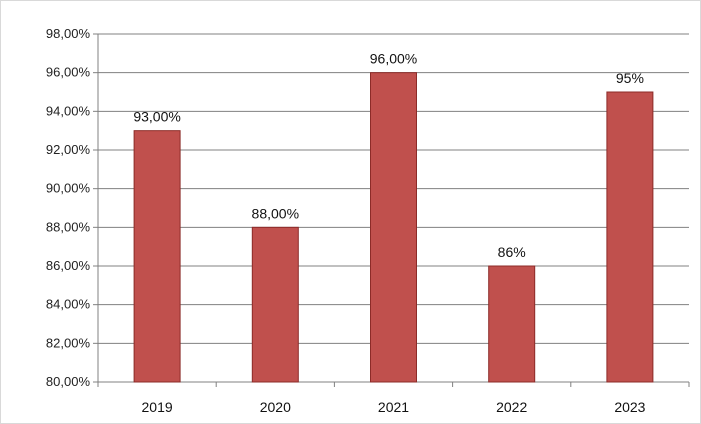 Image resolution: width=701 pixels, height=424 pixels. What do you see at coordinates (68, 33) in the screenshot?
I see `y-tick-label: 98,00%` at bounding box center [68, 33].